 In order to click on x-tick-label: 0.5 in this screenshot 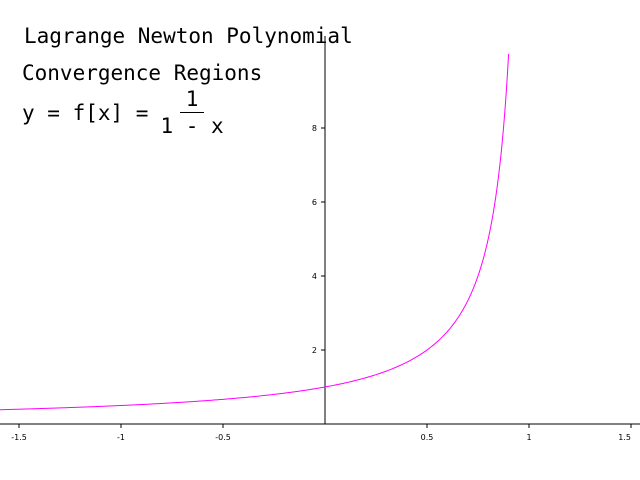, I will do `click(427, 437)`.